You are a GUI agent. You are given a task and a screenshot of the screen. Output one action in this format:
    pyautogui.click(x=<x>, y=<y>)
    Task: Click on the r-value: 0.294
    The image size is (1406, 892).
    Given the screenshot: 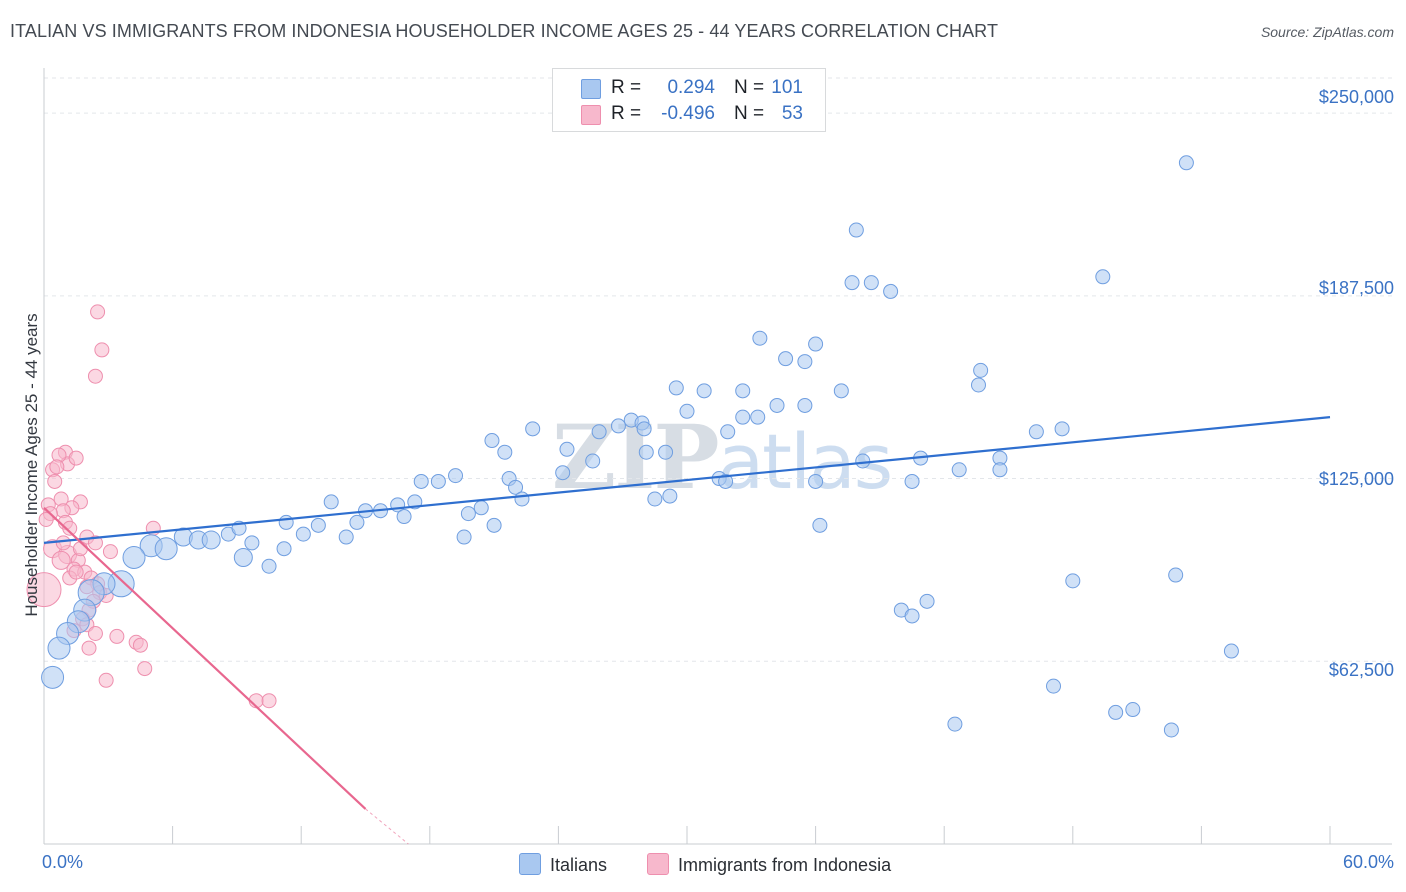 What is the action you would take?
    pyautogui.click(x=691, y=87)
    